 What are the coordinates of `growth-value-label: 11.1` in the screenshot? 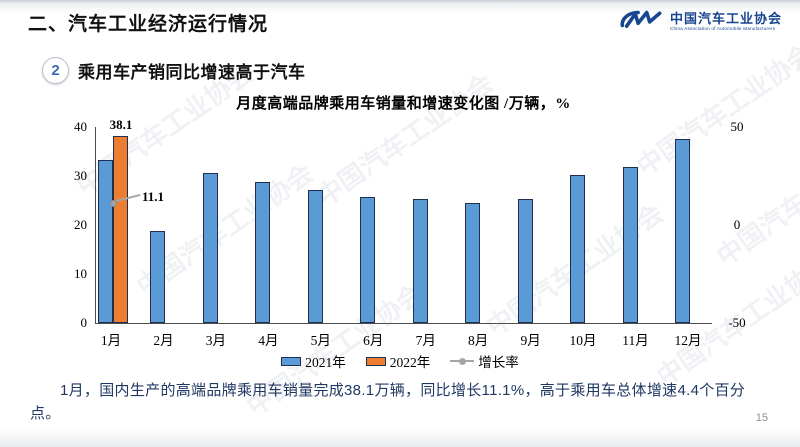 It's located at (153, 197).